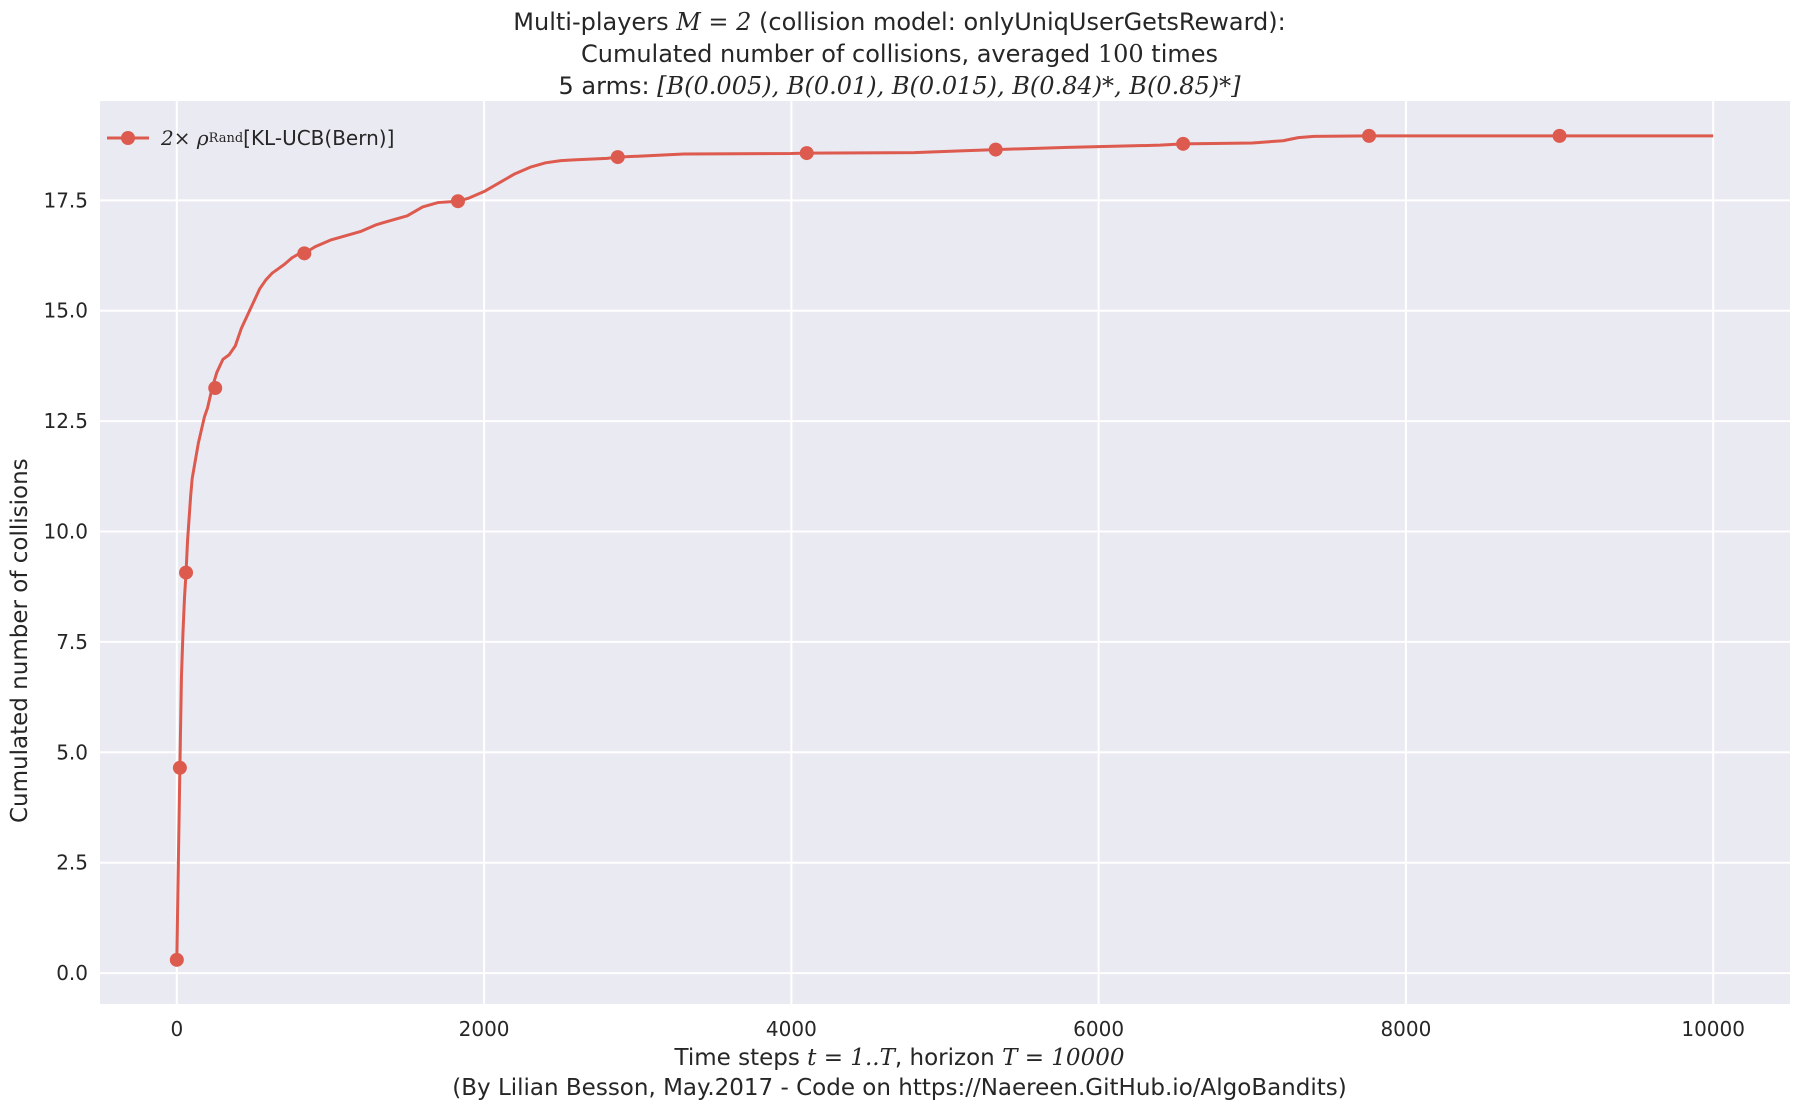 The width and height of the screenshot is (1799, 1108). What do you see at coordinates (226, 138) in the screenshot?
I see `legend-label-sup: Rand` at bounding box center [226, 138].